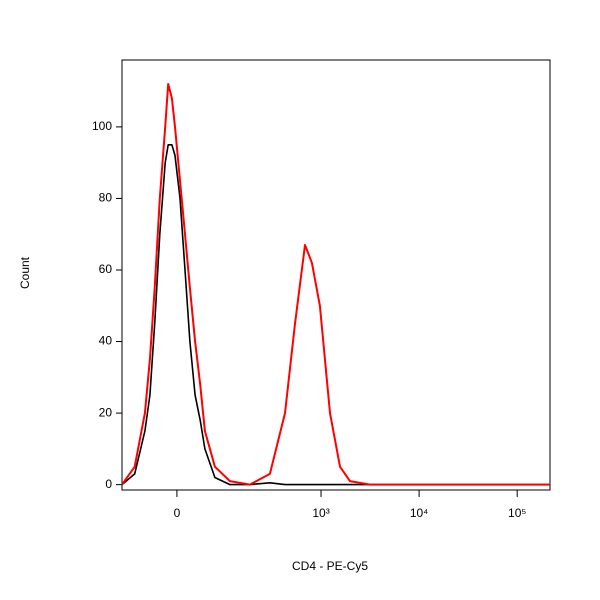 This screenshot has width=600, height=600. Describe the element at coordinates (106, 412) in the screenshot. I see `y-tick-label: 20` at that location.